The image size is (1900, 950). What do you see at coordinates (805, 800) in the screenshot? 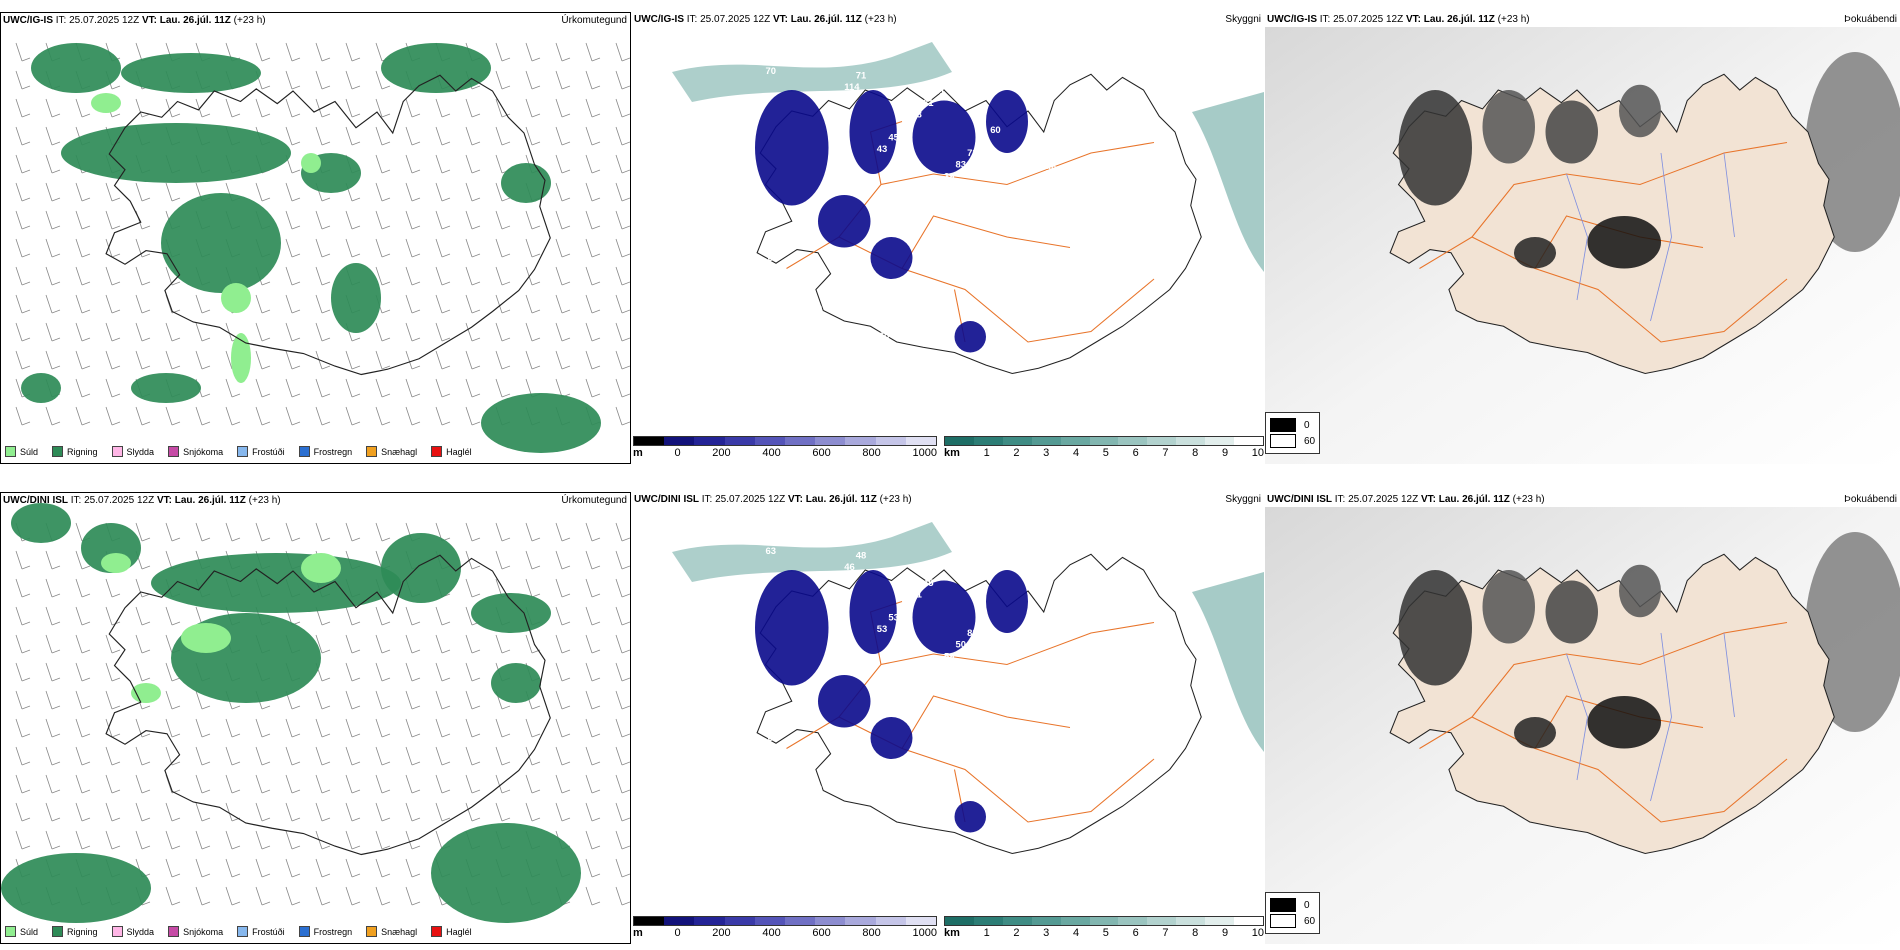
I see `cloud-height-label: 61` at bounding box center [805, 800].